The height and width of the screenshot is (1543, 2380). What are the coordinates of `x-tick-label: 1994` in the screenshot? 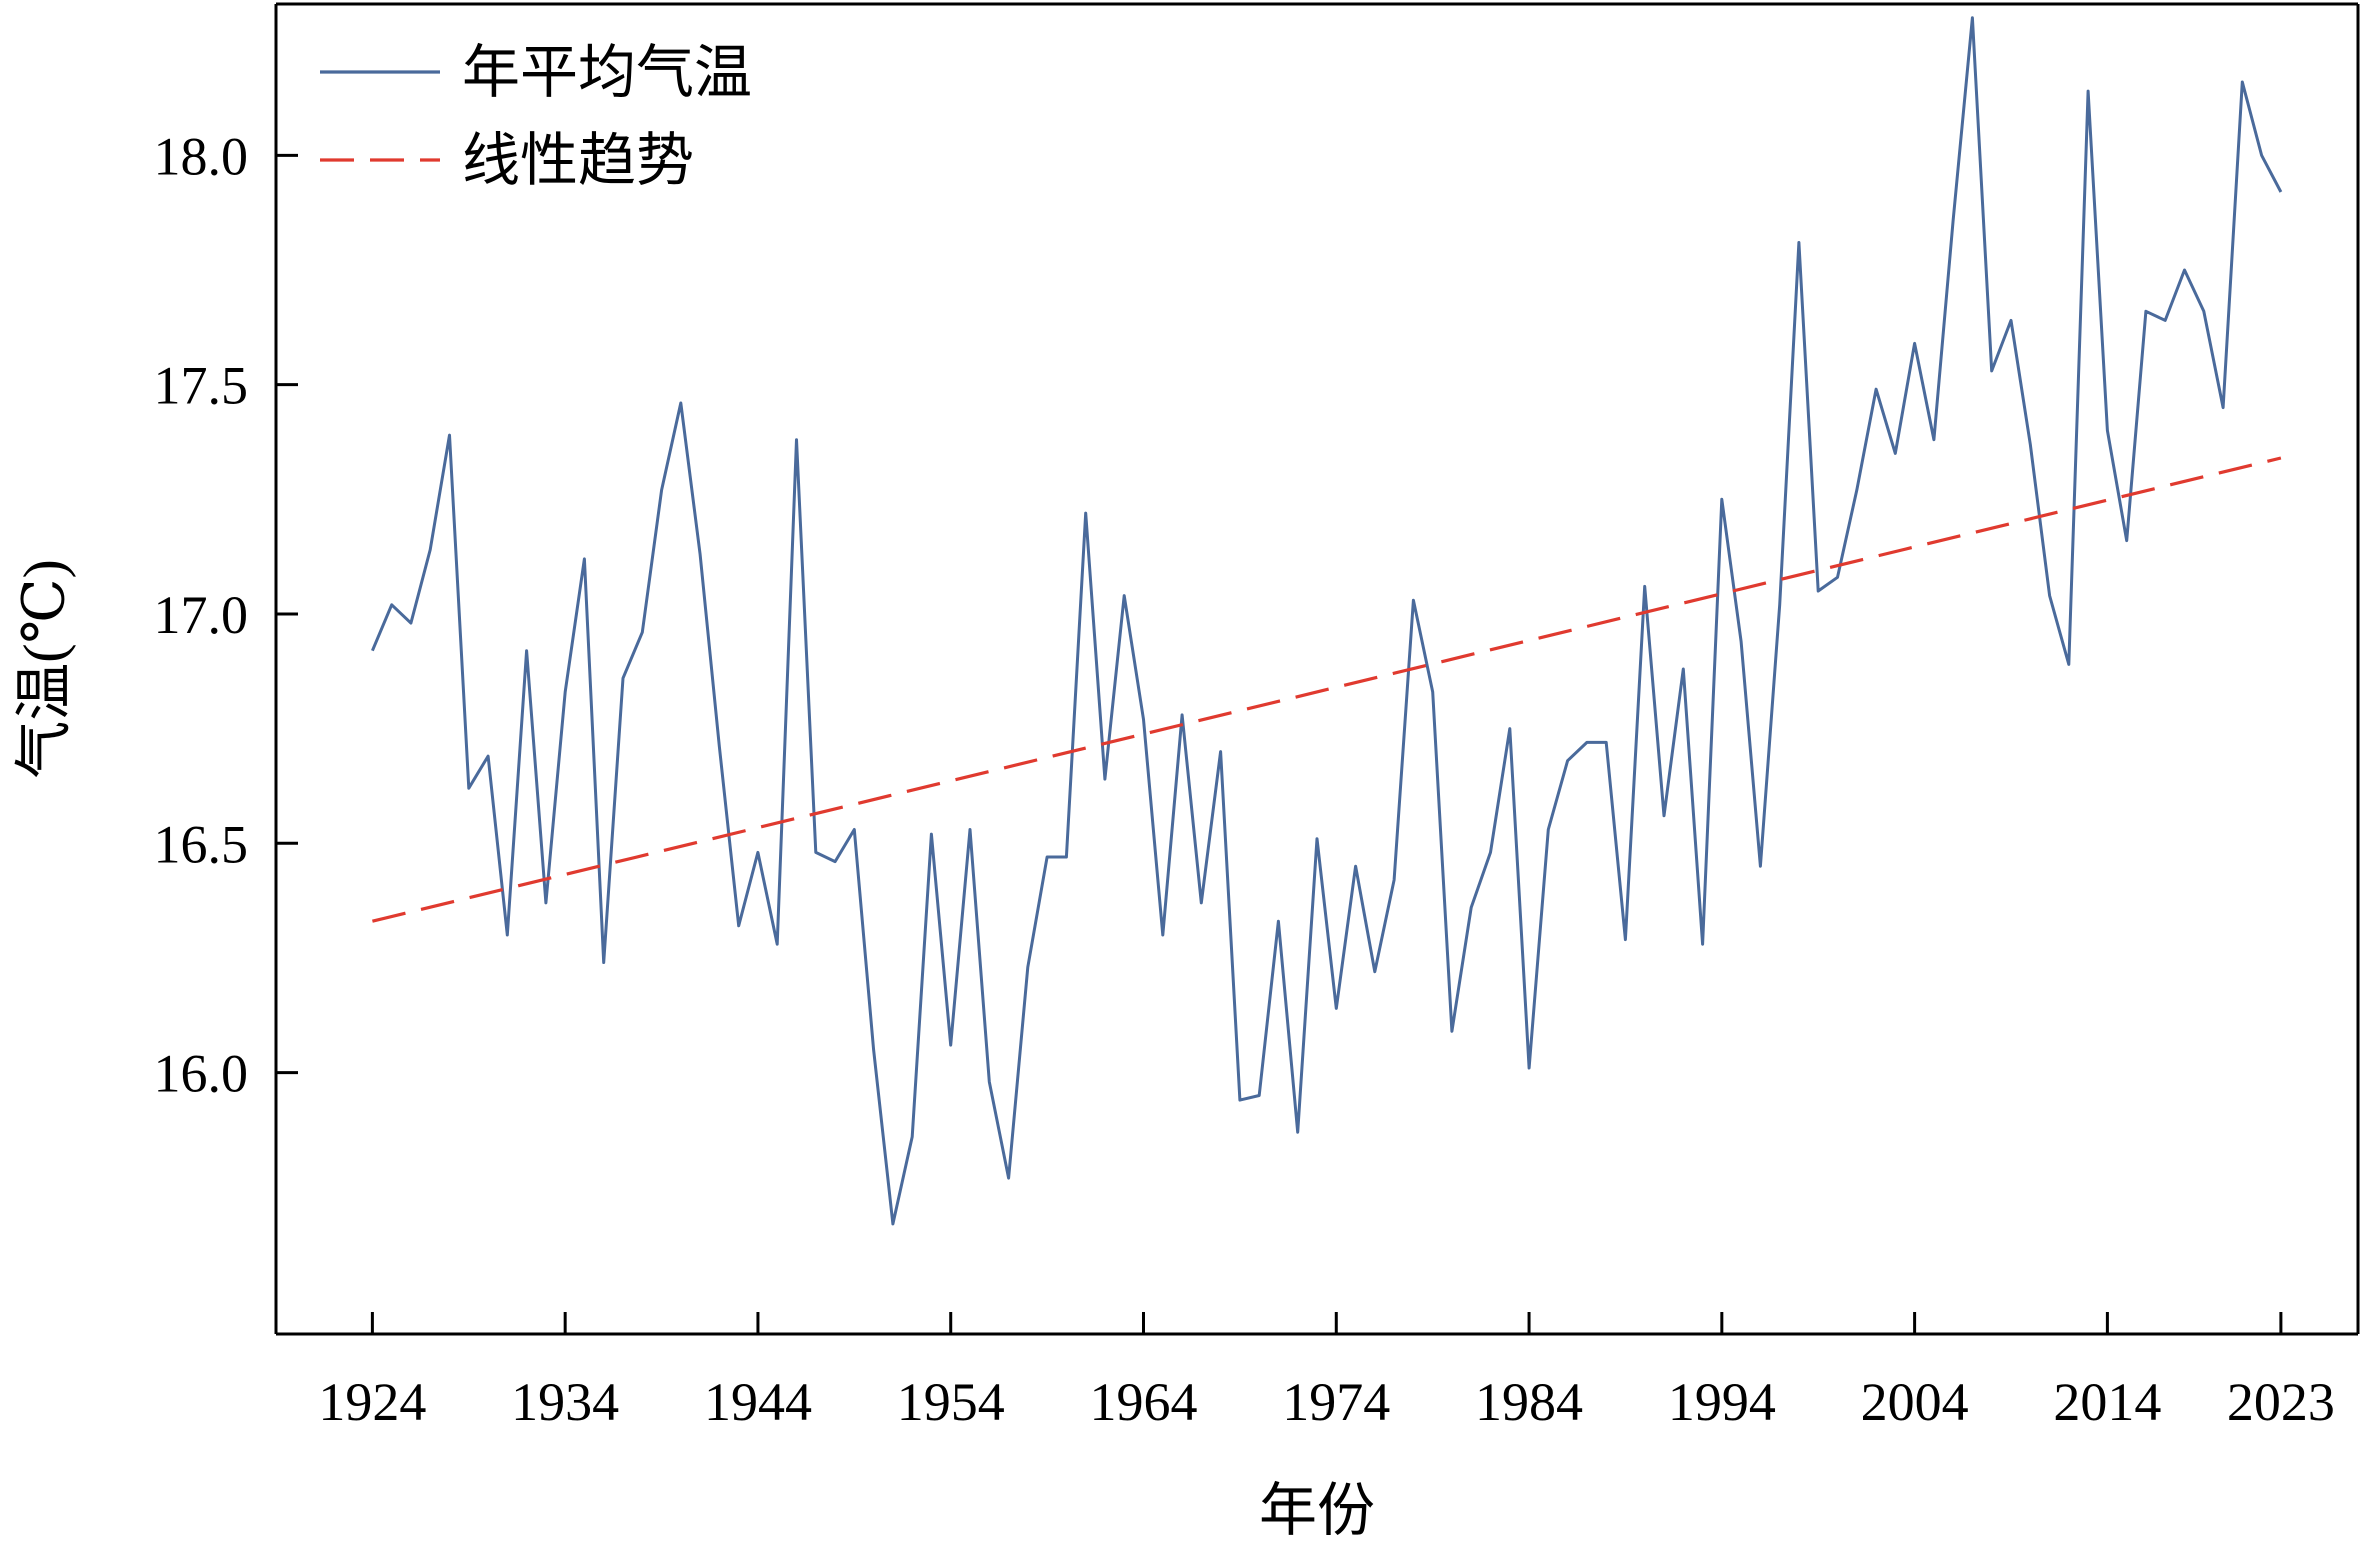 It's located at (1722, 1402).